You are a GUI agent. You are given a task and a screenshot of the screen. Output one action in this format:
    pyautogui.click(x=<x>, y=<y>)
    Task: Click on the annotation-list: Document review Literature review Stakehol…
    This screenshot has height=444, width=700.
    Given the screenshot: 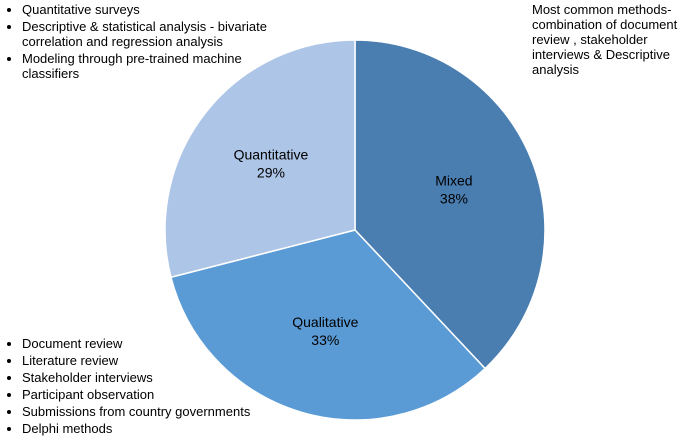 What is the action you would take?
    pyautogui.click(x=154, y=387)
    